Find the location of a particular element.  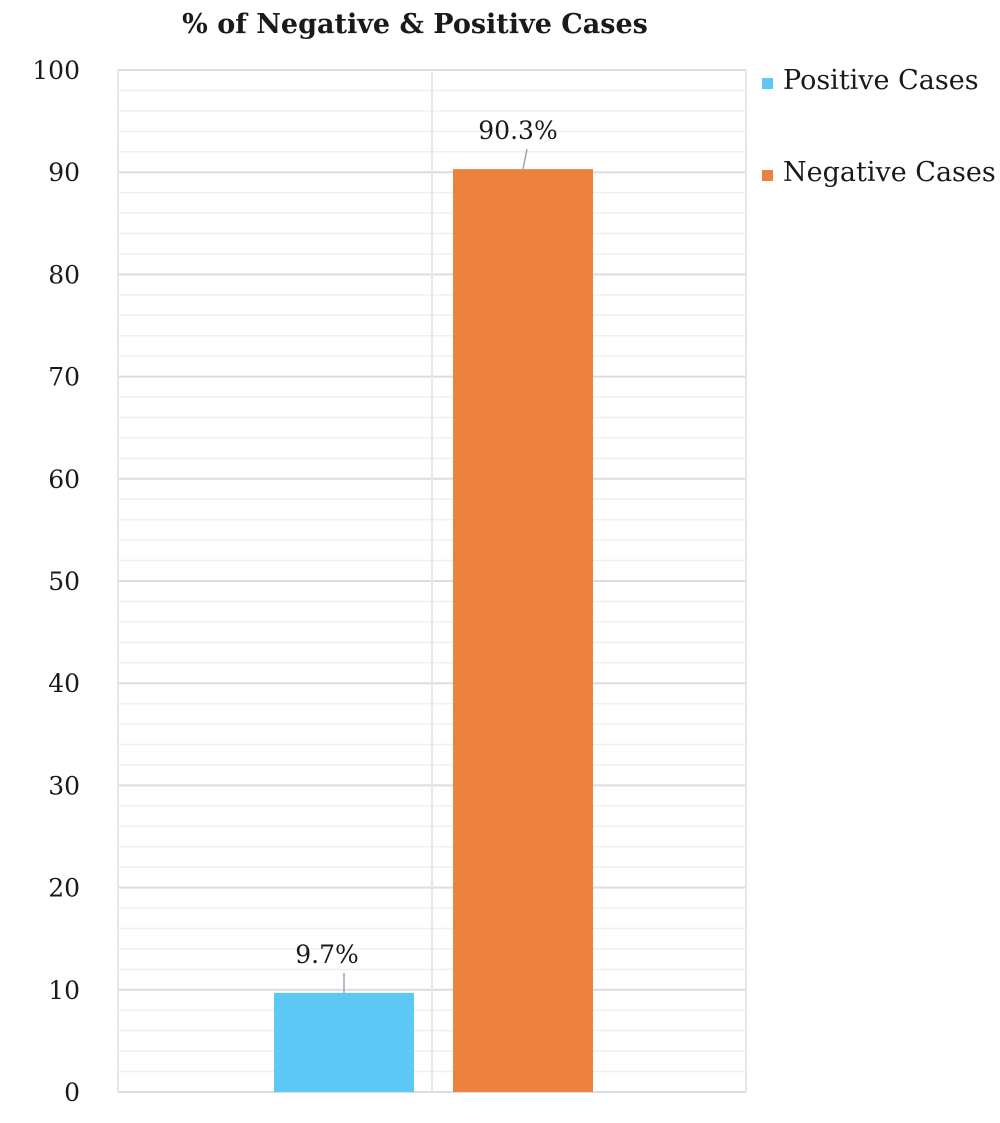

legend-label: Positive Cases is located at coordinates (881, 80).